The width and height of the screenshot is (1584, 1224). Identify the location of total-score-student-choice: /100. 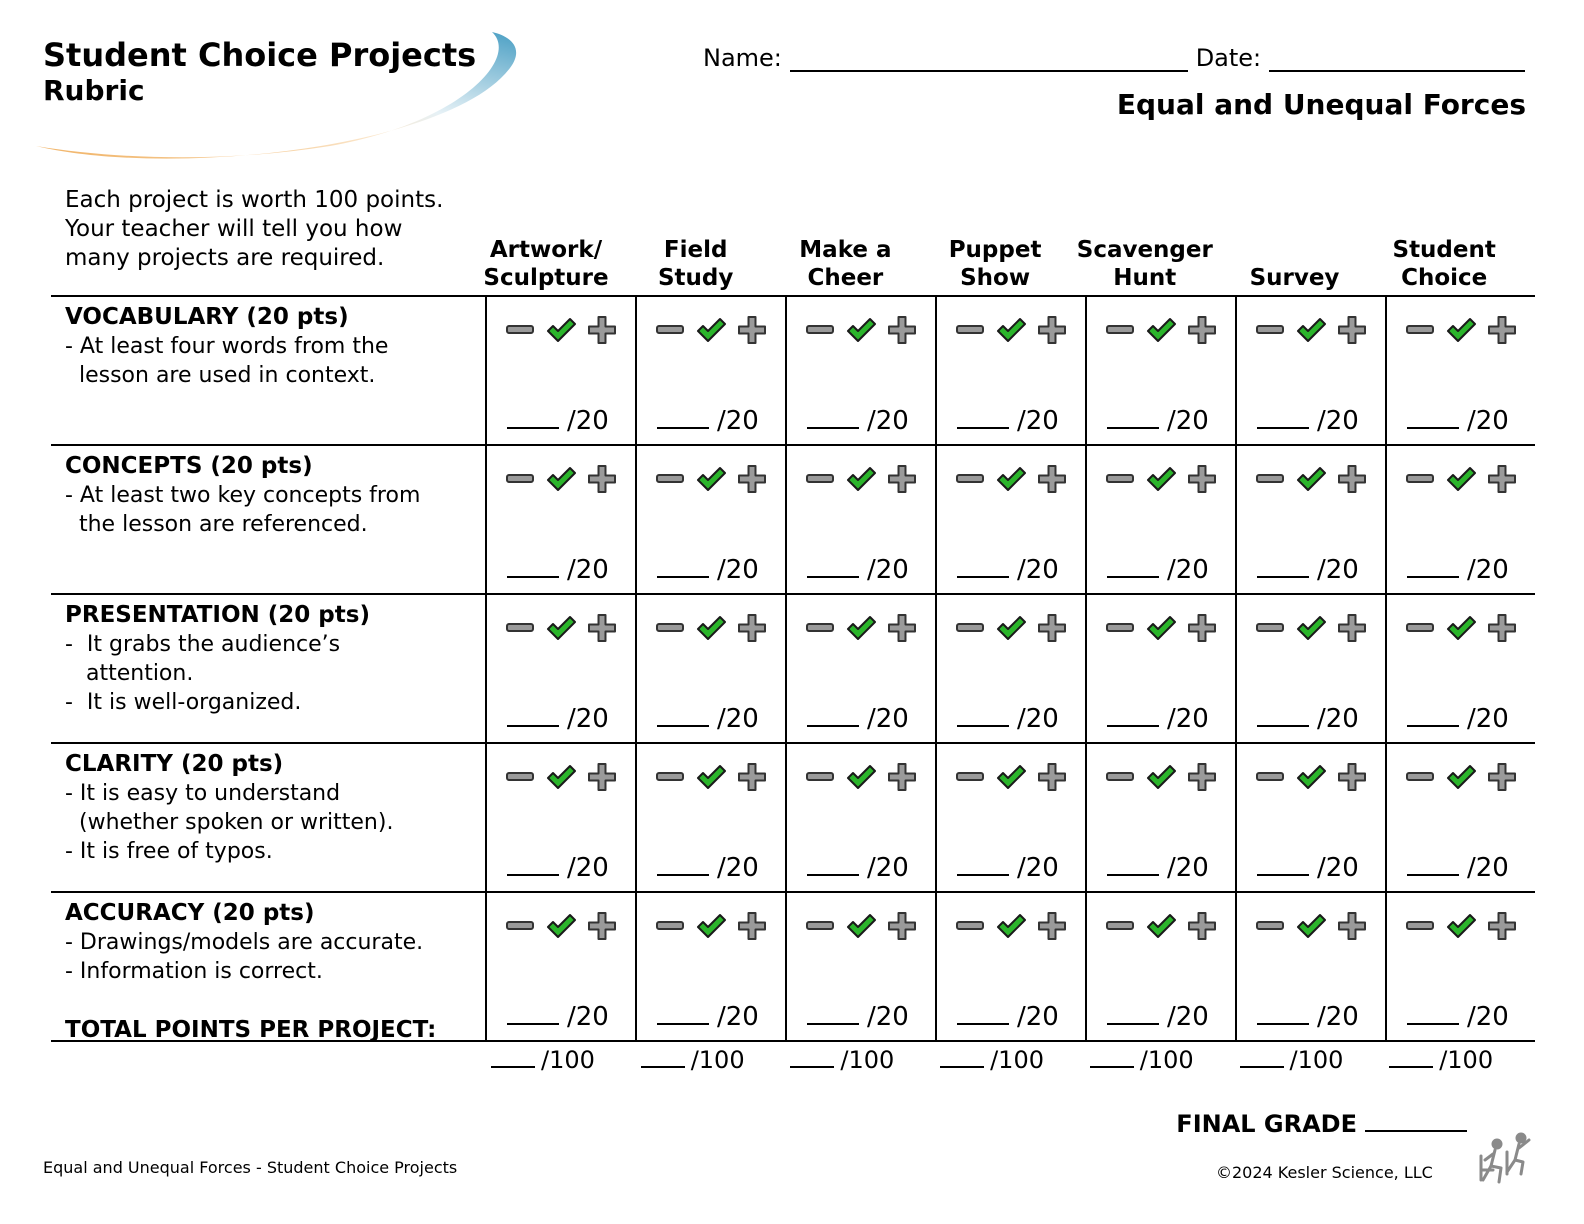
(1441, 1060).